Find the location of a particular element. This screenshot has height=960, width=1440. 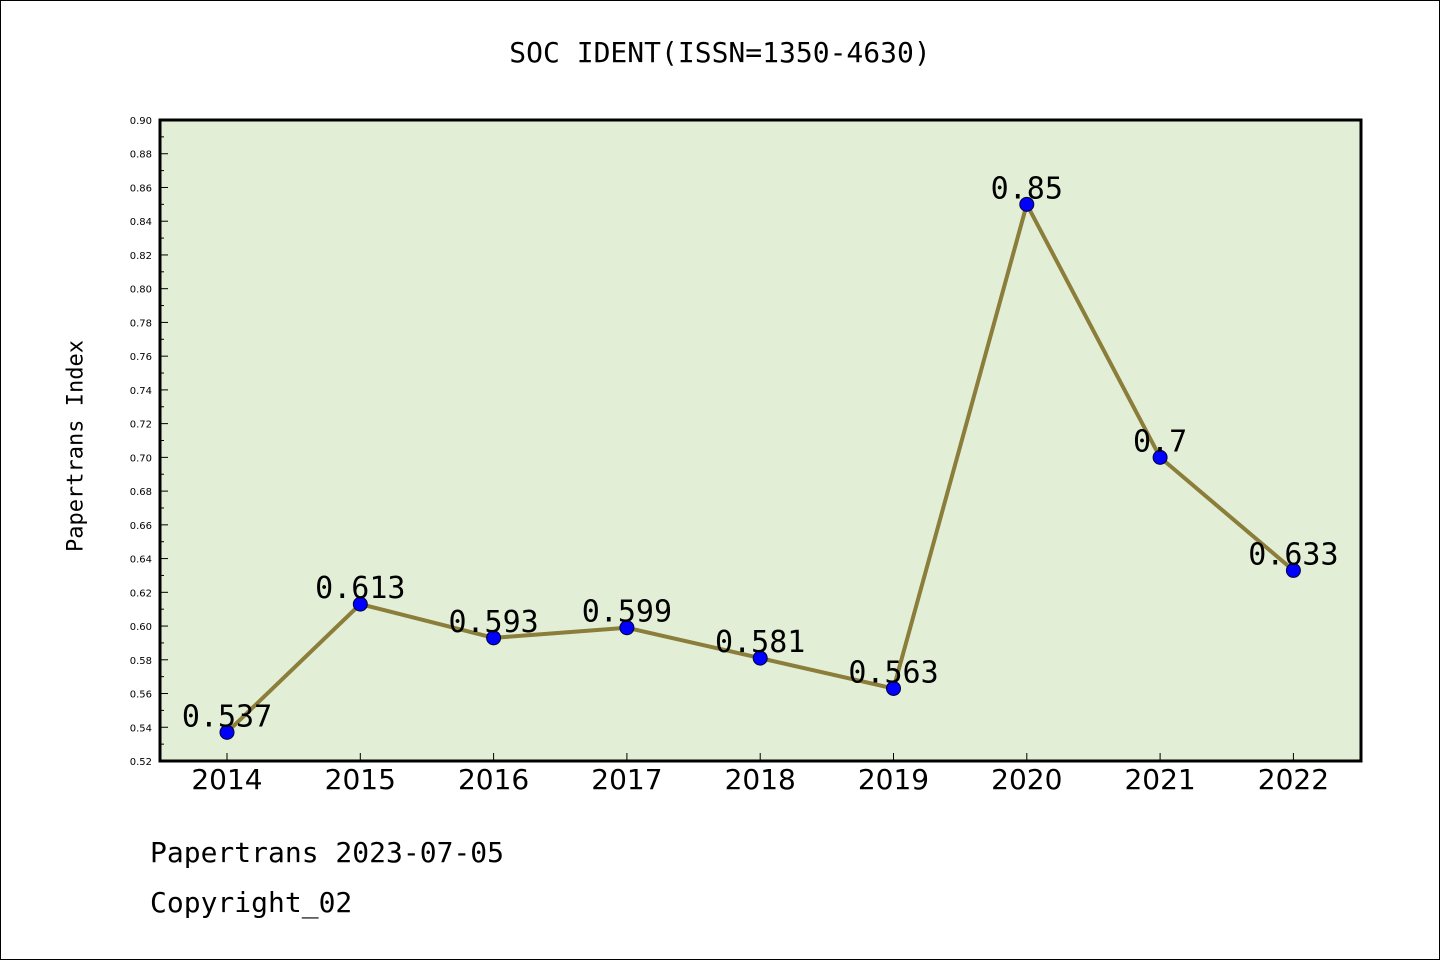

y-tick-label: 0.78 is located at coordinates (141, 323).